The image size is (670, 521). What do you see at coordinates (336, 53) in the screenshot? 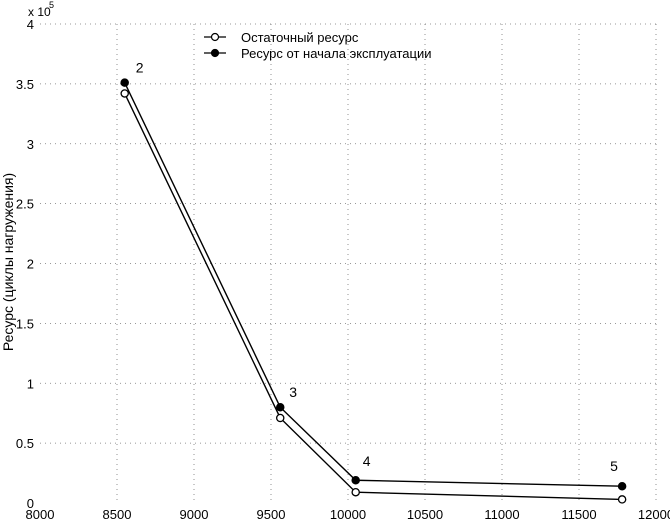
I see `legend-label-1: Ресурс от начала эксплуатации` at bounding box center [336, 53].